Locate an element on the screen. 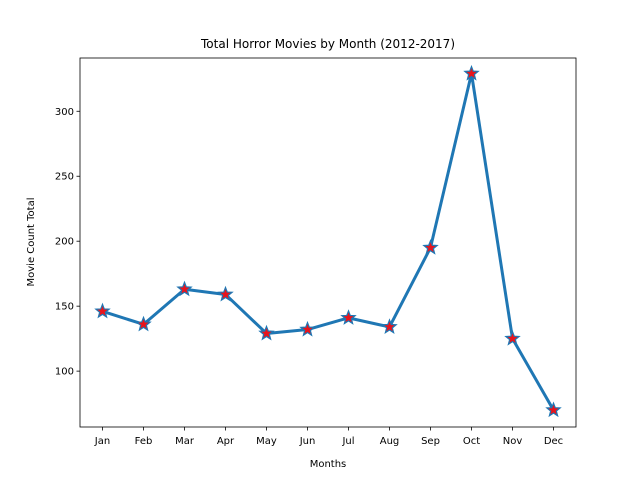 The height and width of the screenshot is (480, 640). x-tick-label: Dec is located at coordinates (553, 441).